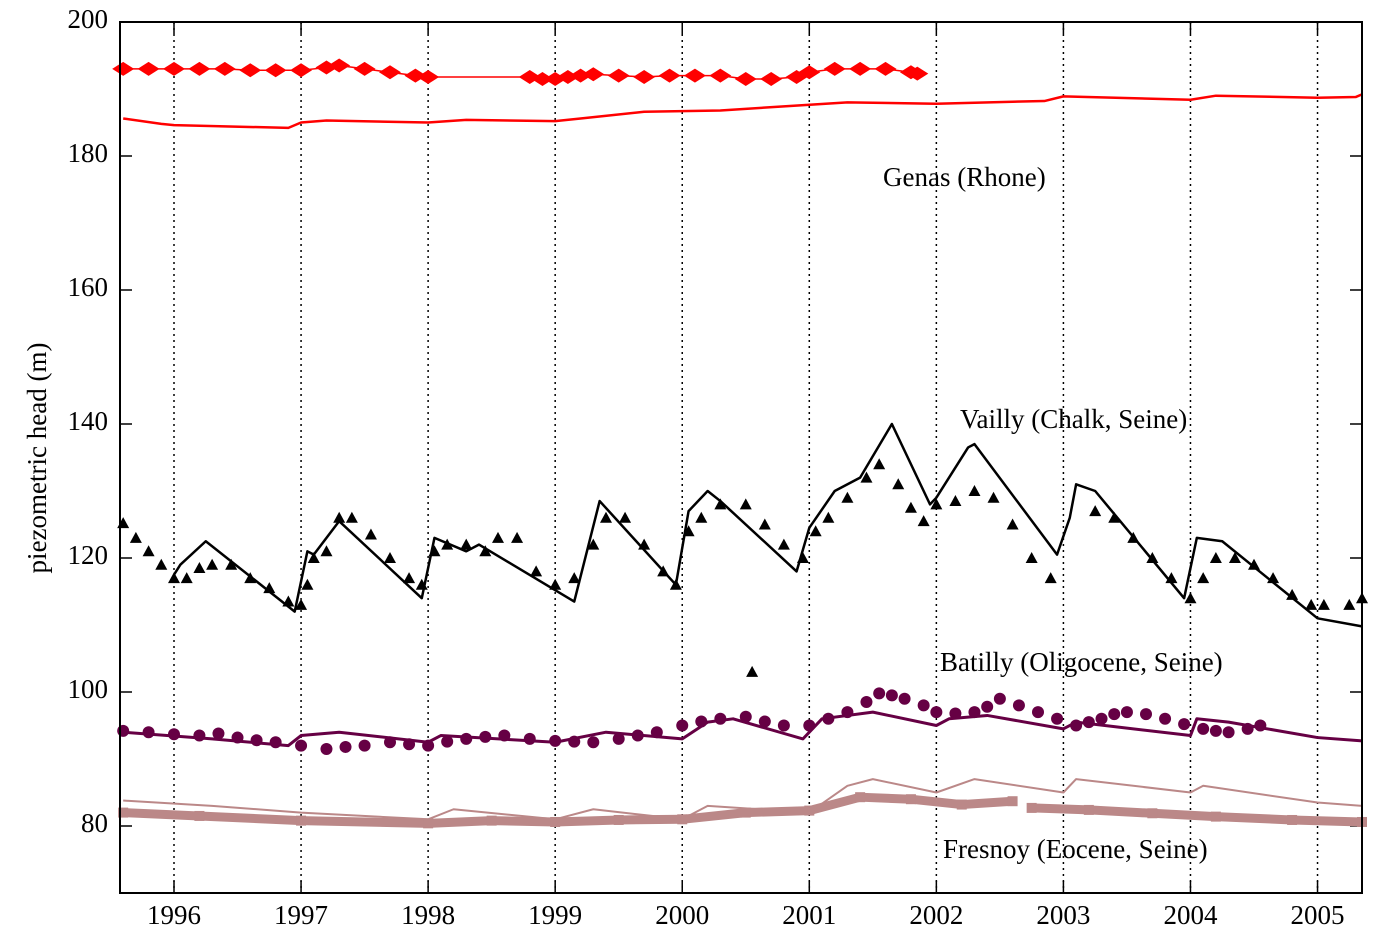  I want to click on x-tick-label: 2001, so click(809, 915).